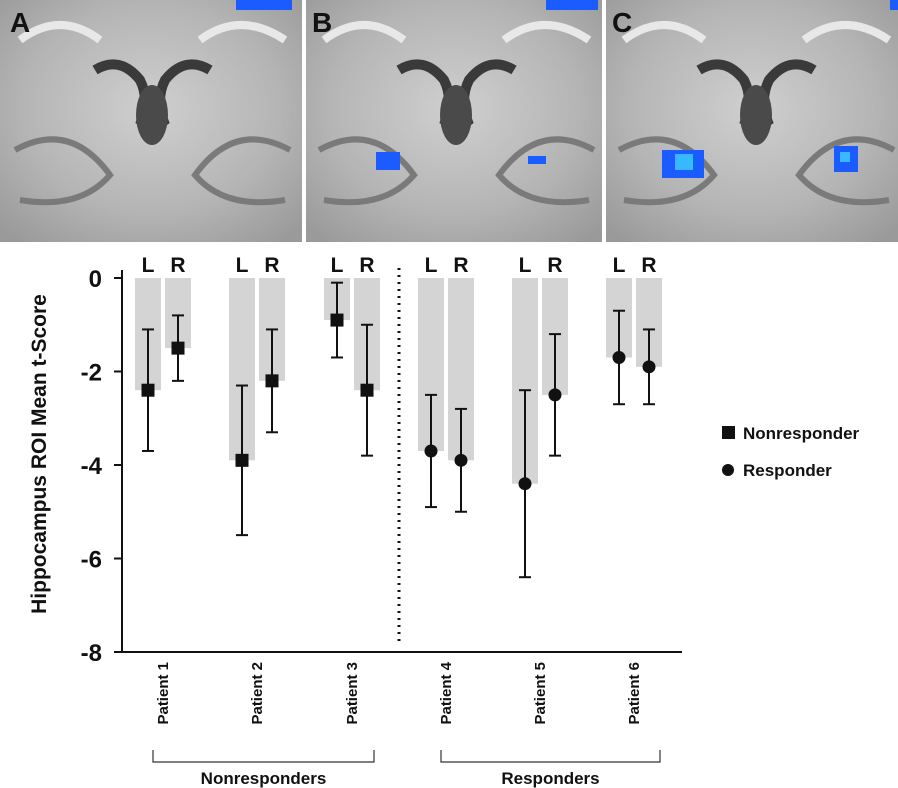 The width and height of the screenshot is (898, 788). Describe the element at coordinates (264, 778) in the screenshot. I see `group-label: Nonresponders` at that location.